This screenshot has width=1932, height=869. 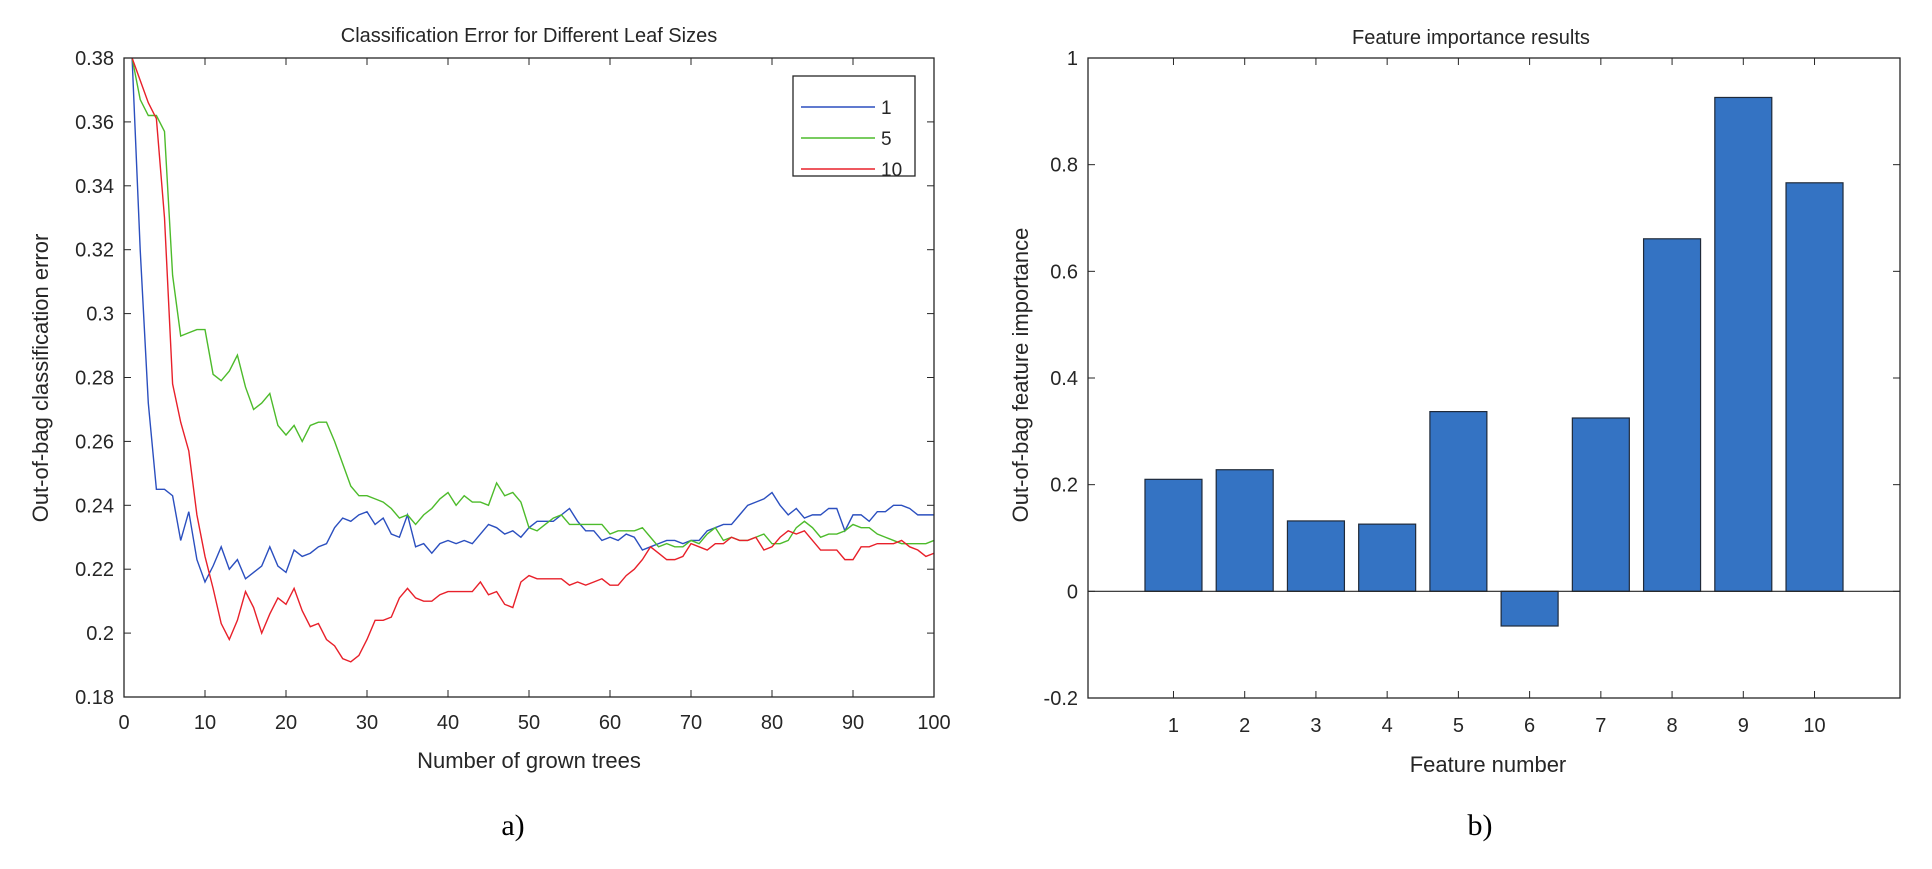 I want to click on x-tick-label: 9, so click(x=1743, y=726).